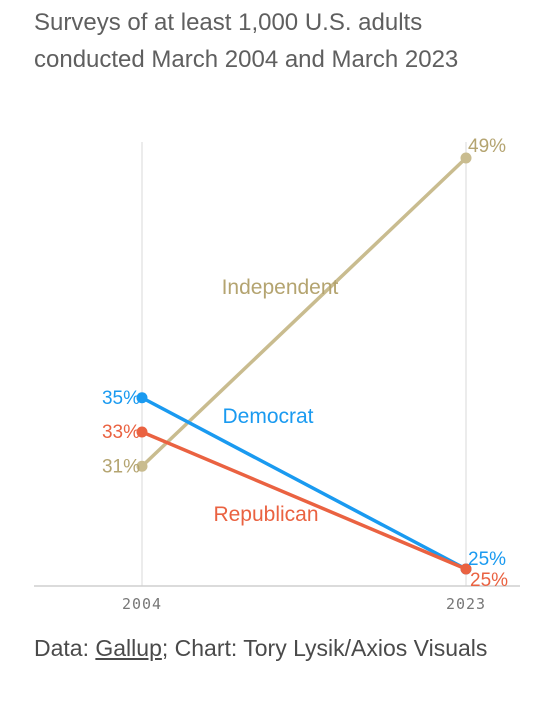 The height and width of the screenshot is (720, 540). I want to click on democrat-value-label-2004: 35%, so click(121, 398).